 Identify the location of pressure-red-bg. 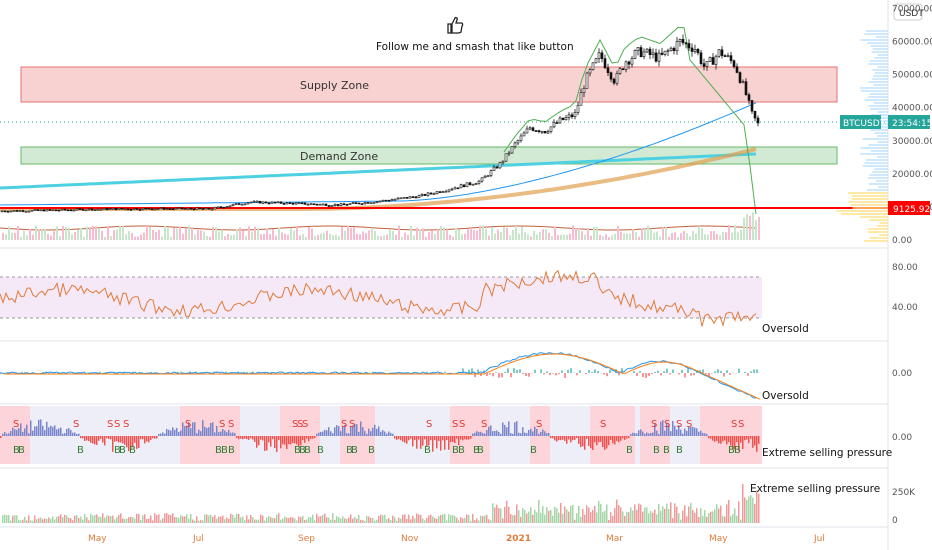
(612, 435).